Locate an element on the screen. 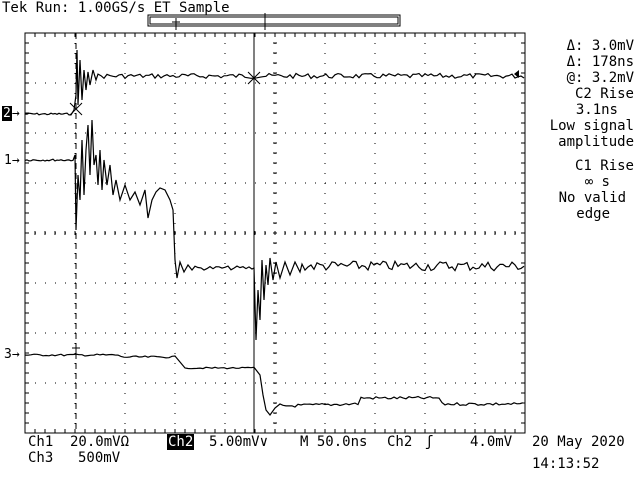  ch2-label: Ch2 is located at coordinates (181, 442).